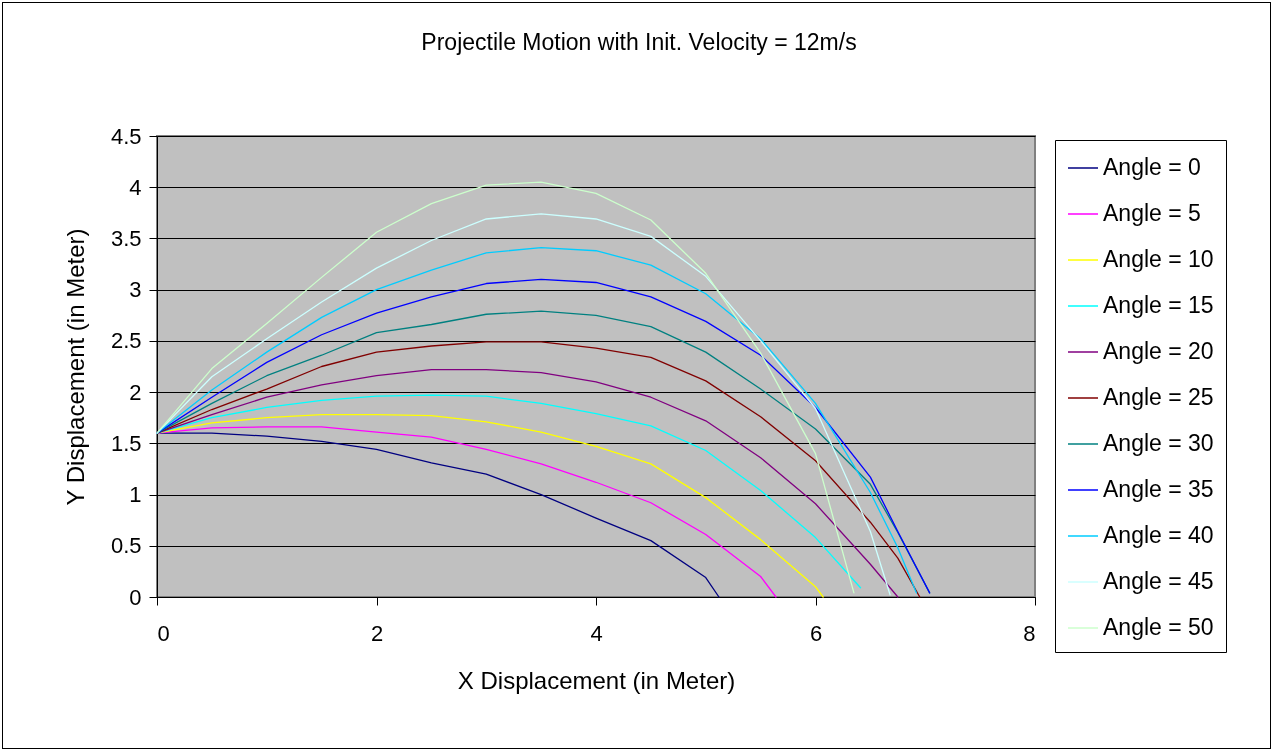 The height and width of the screenshot is (751, 1273). Describe the element at coordinates (126, 546) in the screenshot. I see `y-tick-label: 0.5` at that location.